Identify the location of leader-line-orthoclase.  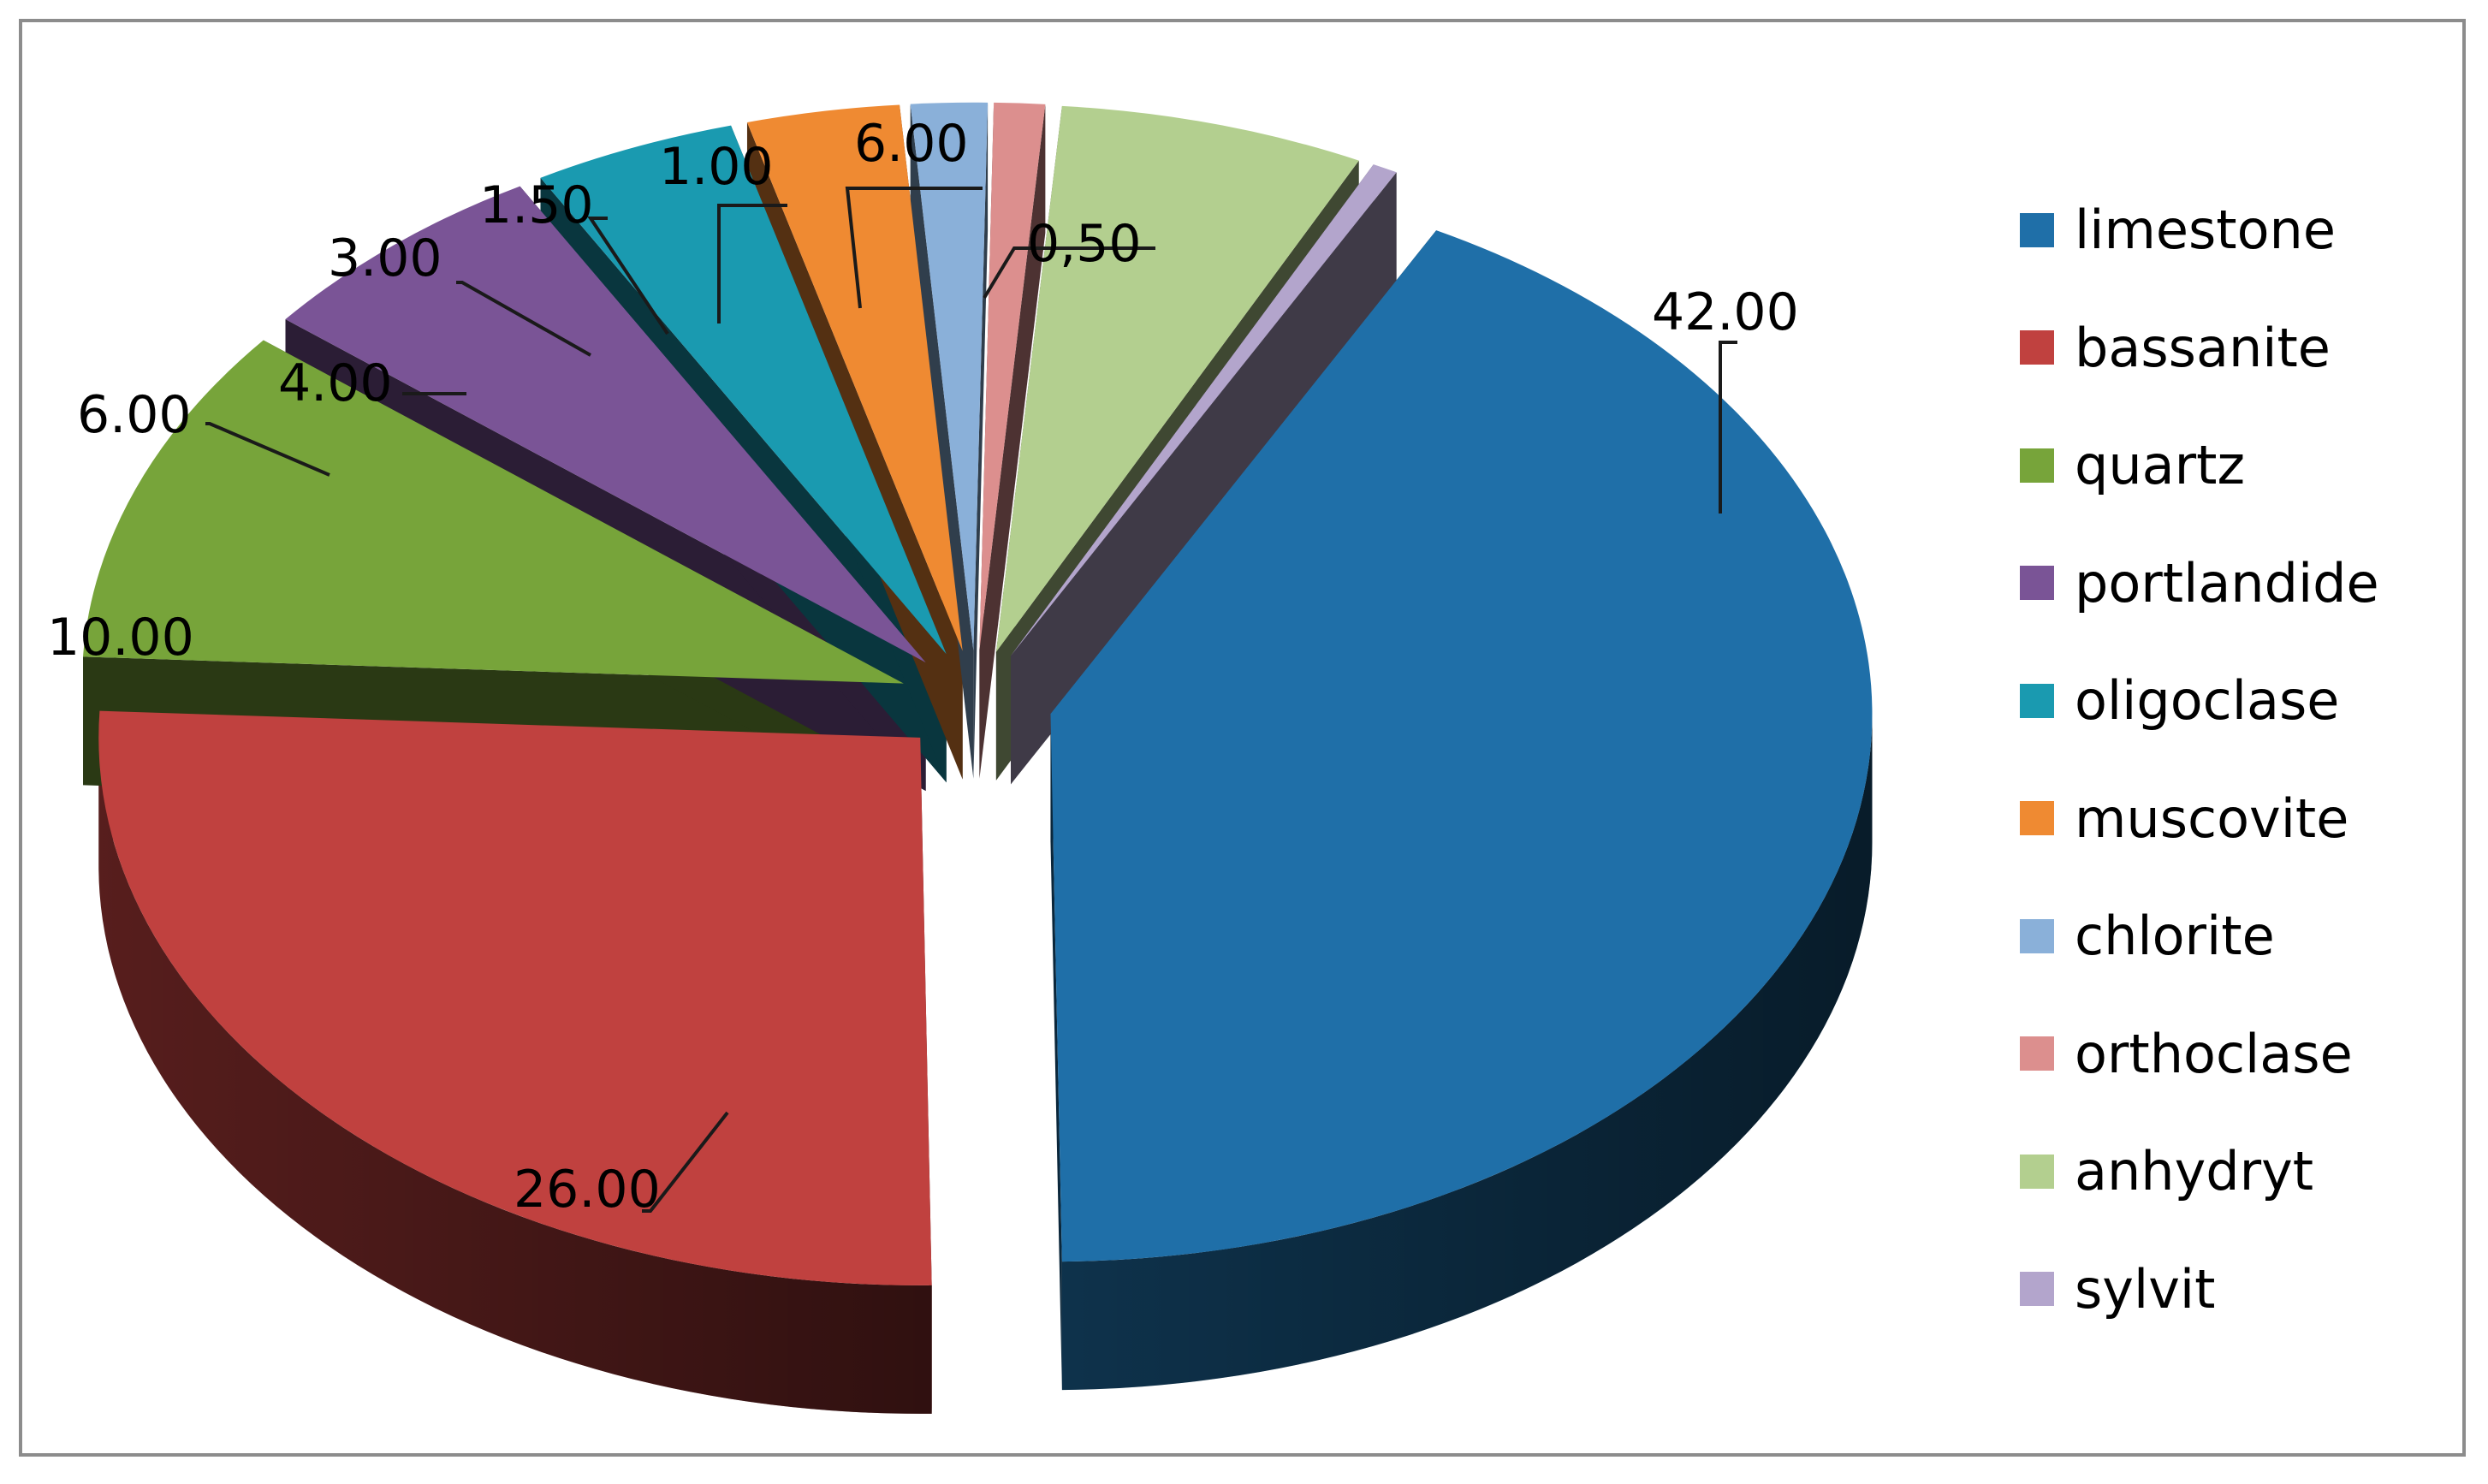
(752, 264).